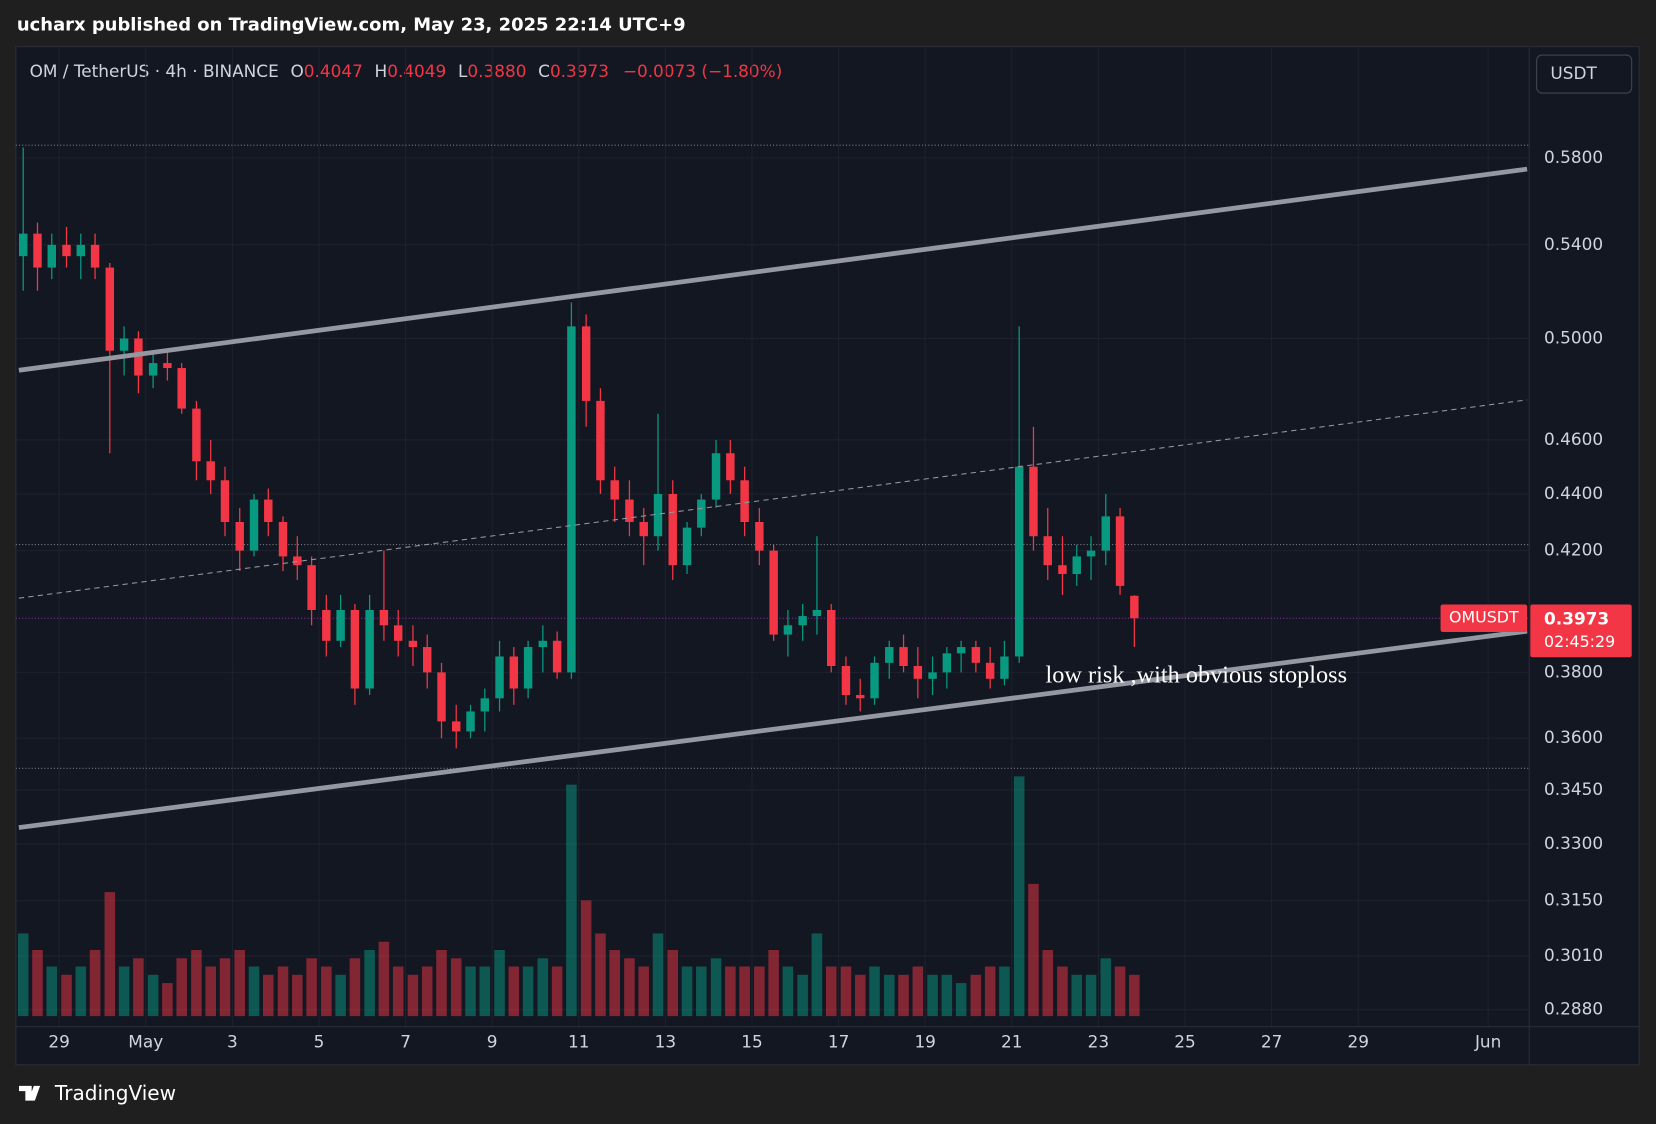 This screenshot has width=1656, height=1124. Describe the element at coordinates (1197, 675) in the screenshot. I see `annotation: low risk ,with obvious stoploss` at that location.